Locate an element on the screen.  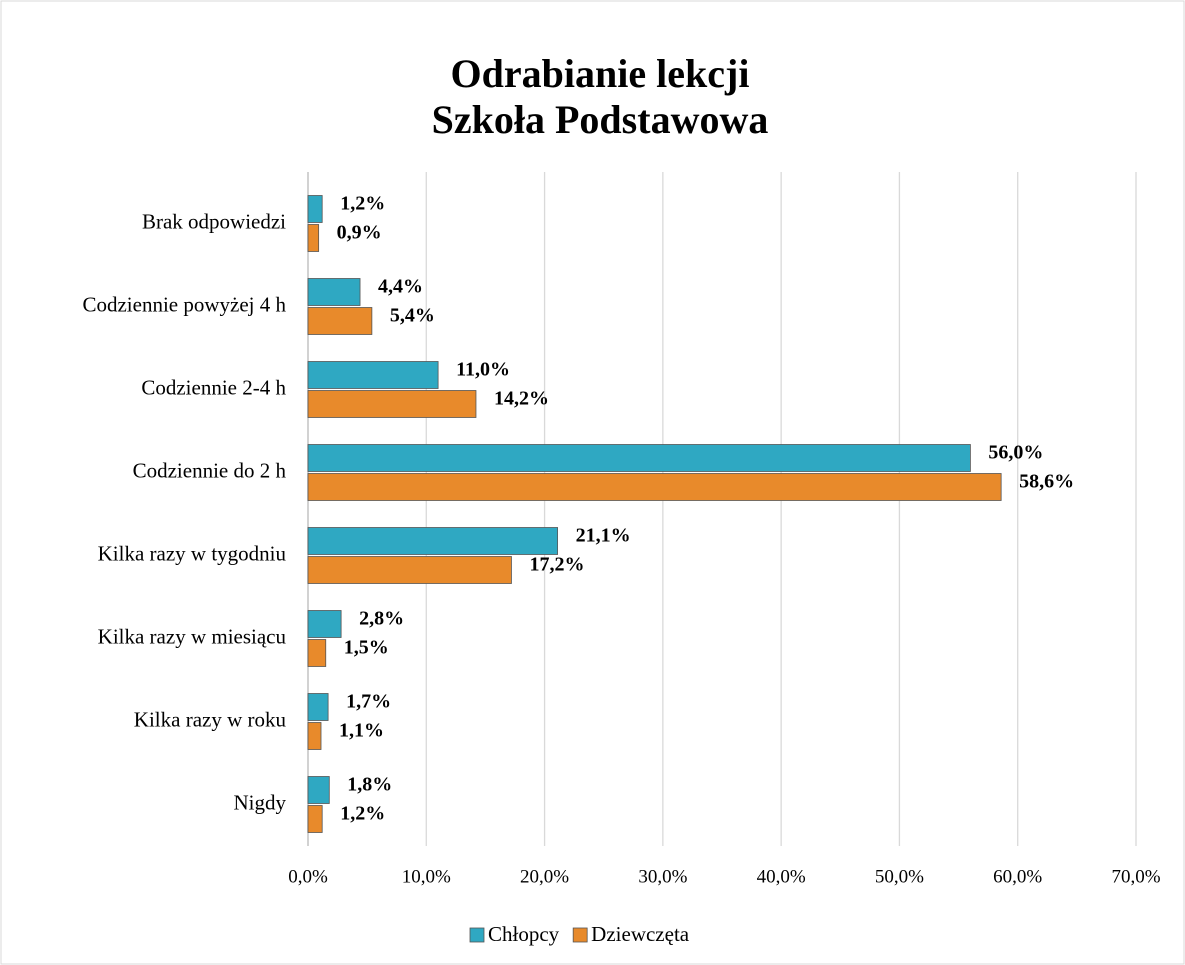
legend-label: Dziewczęta is located at coordinates (640, 934).